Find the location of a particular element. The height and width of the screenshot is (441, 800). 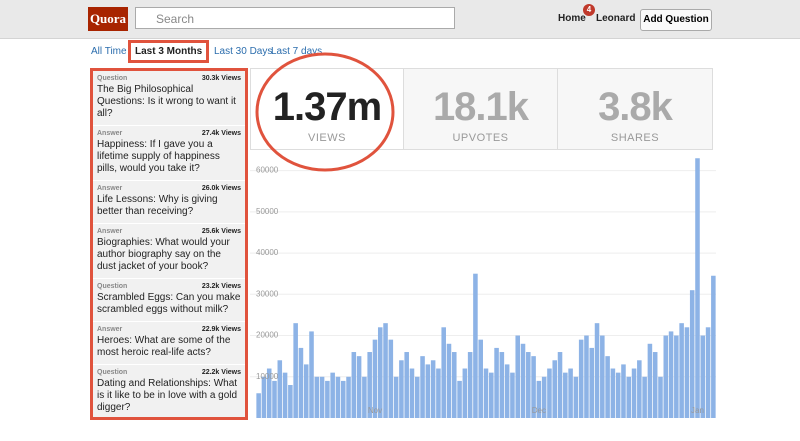

add-question-button: Add Question is located at coordinates (676, 20).